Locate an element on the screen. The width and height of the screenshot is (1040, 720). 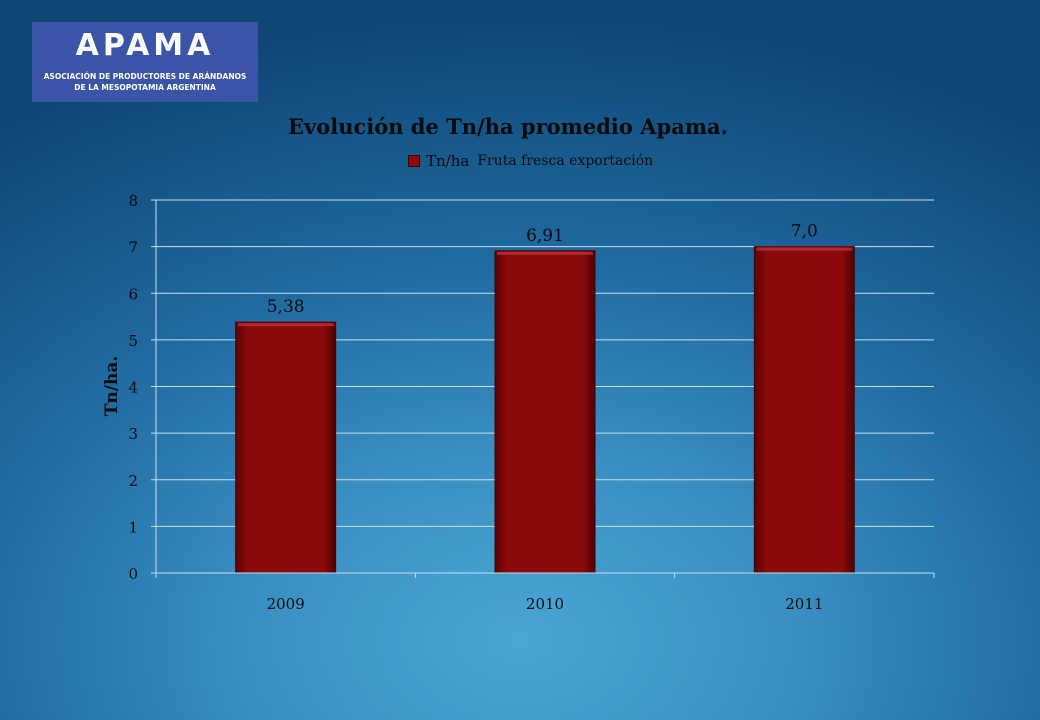
x-tick-label: 2009 is located at coordinates (286, 604).